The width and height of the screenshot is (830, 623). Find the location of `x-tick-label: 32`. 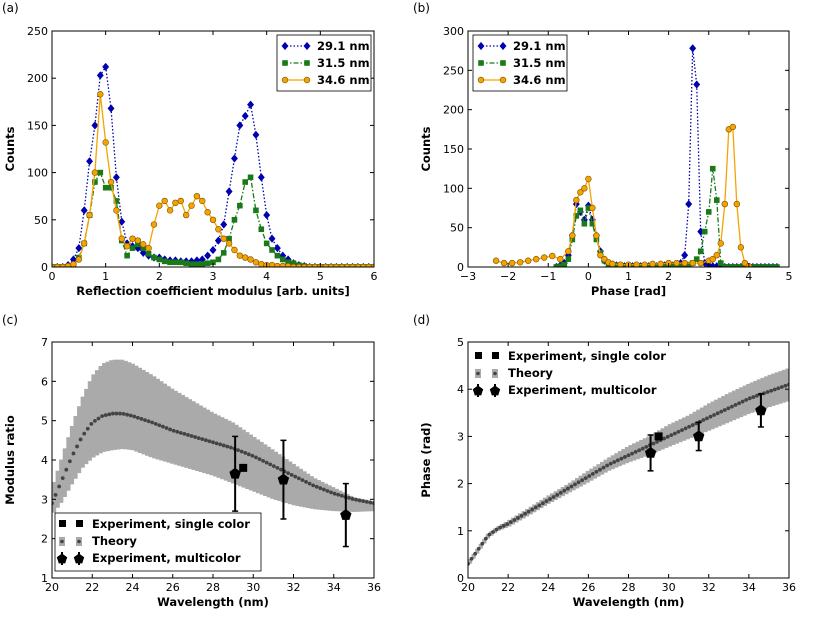

x-tick-label: 32 is located at coordinates (294, 587).